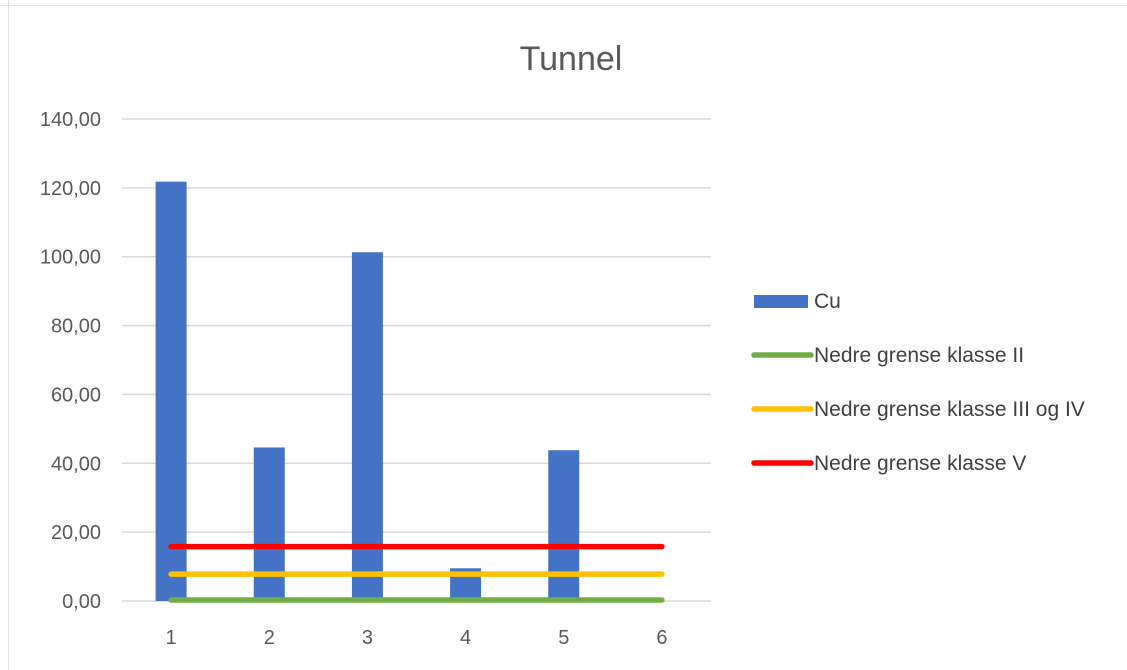 This screenshot has height=670, width=1127. What do you see at coordinates (81, 602) in the screenshot?
I see `y-tick-label: 0,00` at bounding box center [81, 602].